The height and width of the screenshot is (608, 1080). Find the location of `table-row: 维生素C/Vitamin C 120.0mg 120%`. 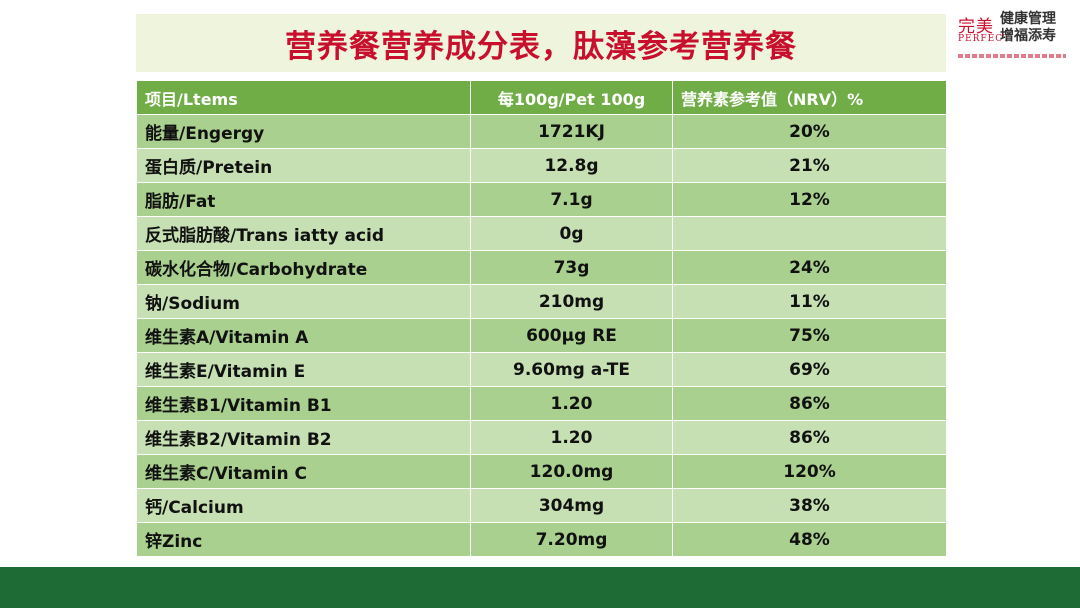

table-row: 维生素C/Vitamin C 120.0mg 120% is located at coordinates (541, 471).